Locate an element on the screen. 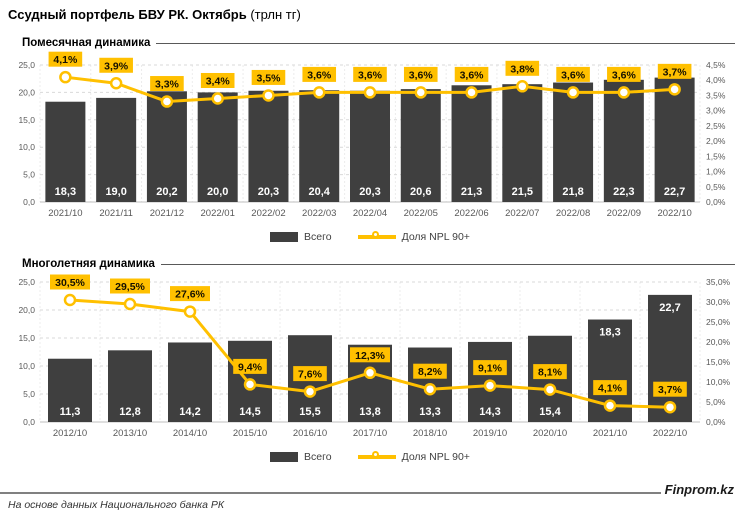 The height and width of the screenshot is (517, 740). y-axis-tick-right: 1,0% is located at coordinates (716, 172).